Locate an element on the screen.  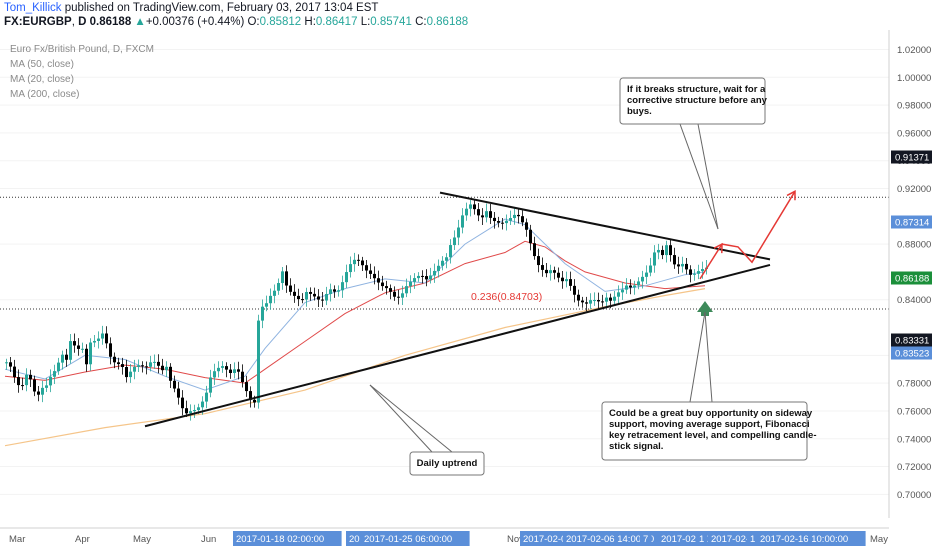
x-highlight-bg is located at coordinates (702, 538).